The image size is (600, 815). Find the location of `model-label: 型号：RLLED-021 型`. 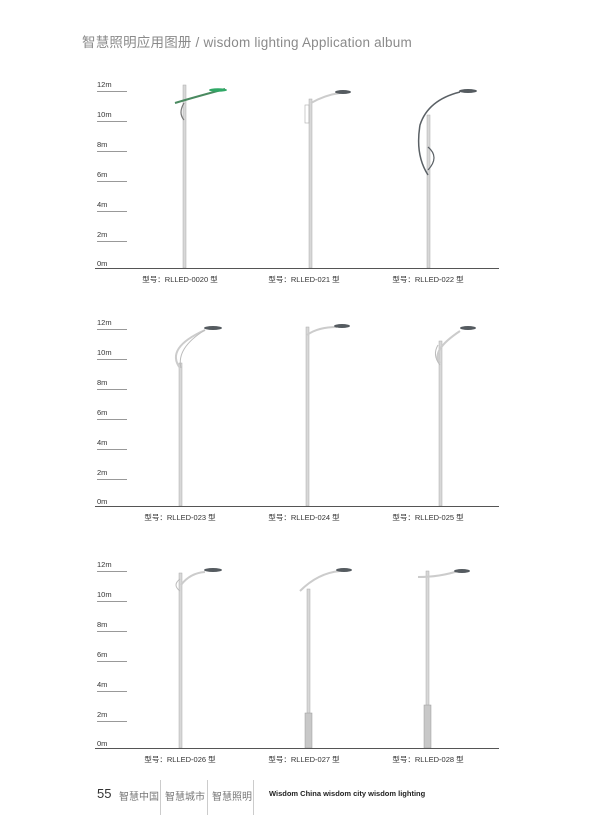

model-label: 型号：RLLED-021 型 is located at coordinates (304, 279).